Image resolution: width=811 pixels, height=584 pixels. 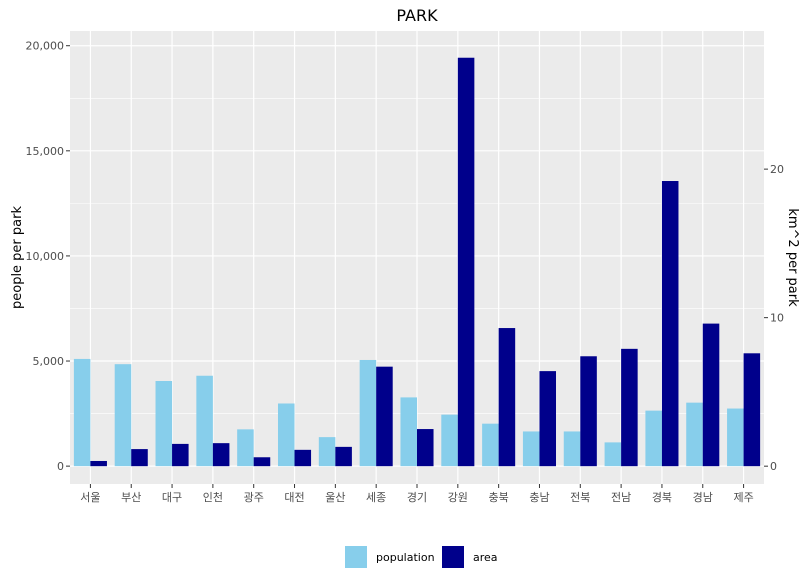 I want to click on x-tick-label: 울산, so click(x=335, y=497).